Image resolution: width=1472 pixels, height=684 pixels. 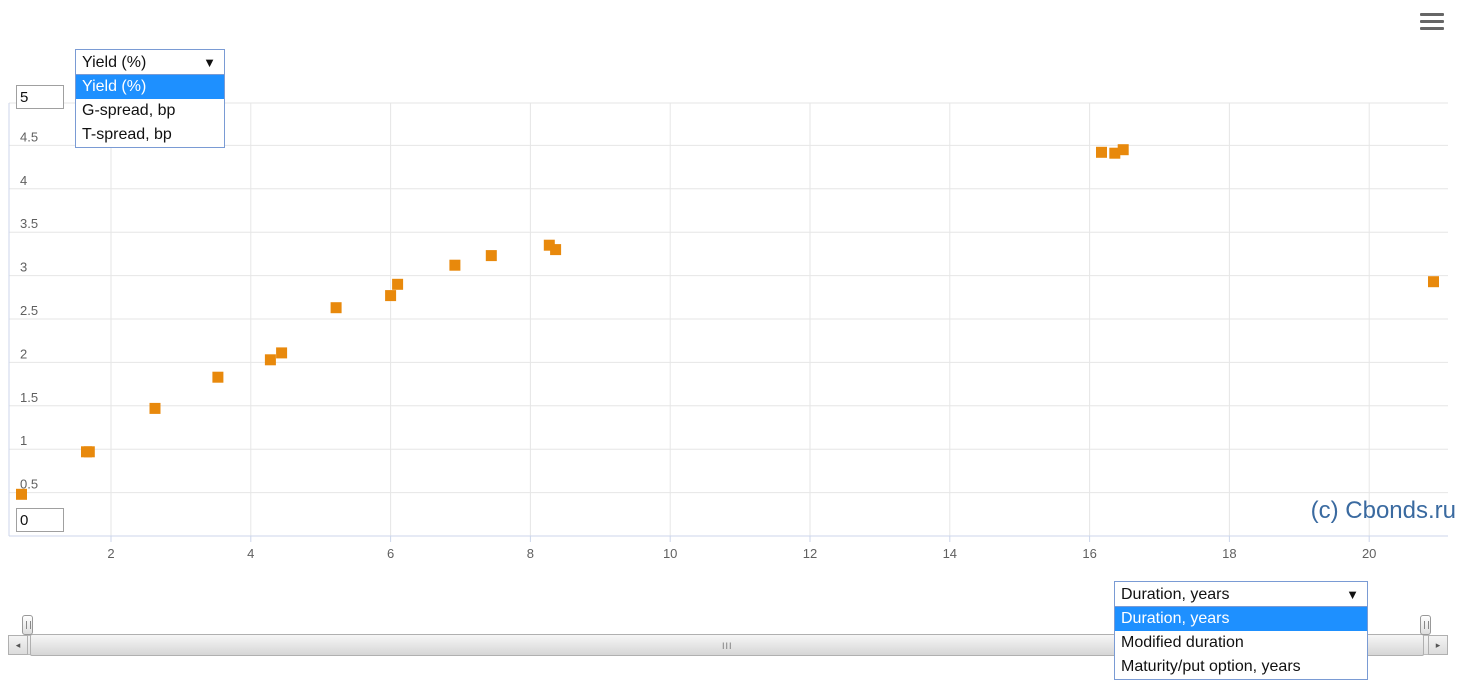 I want to click on y-axis-option-t-spread: T-spread, bp, so click(x=127, y=134).